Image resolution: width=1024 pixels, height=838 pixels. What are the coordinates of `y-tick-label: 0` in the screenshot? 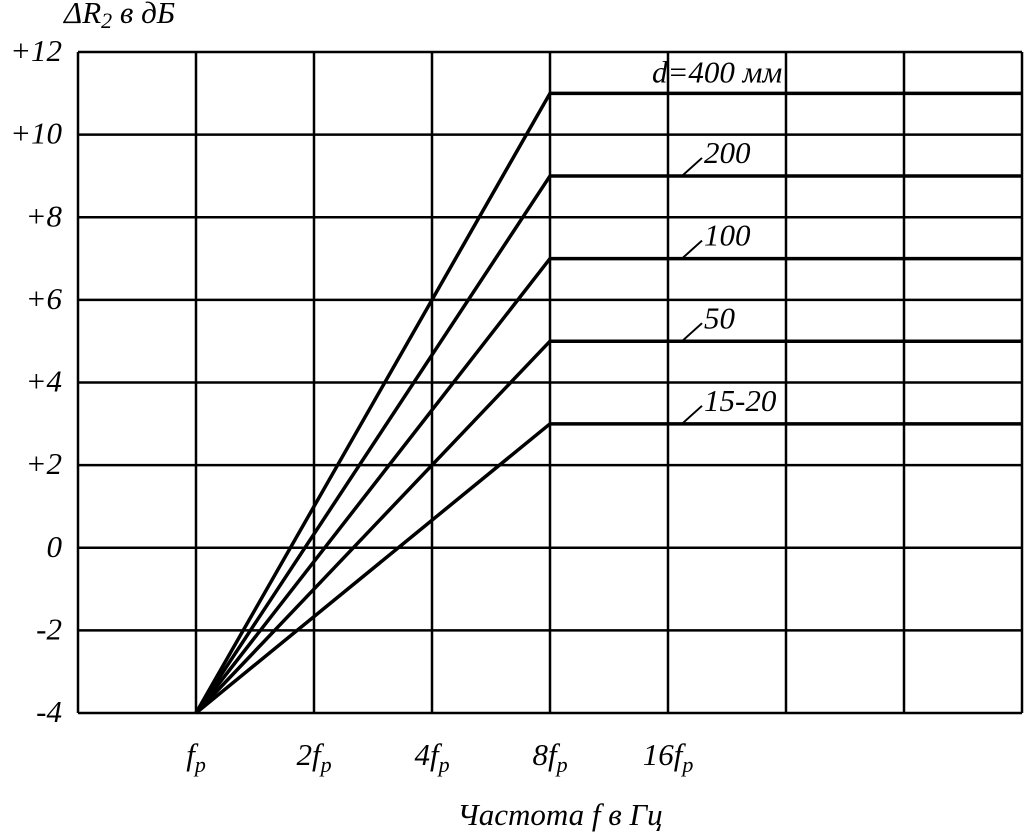 It's located at (55, 546).